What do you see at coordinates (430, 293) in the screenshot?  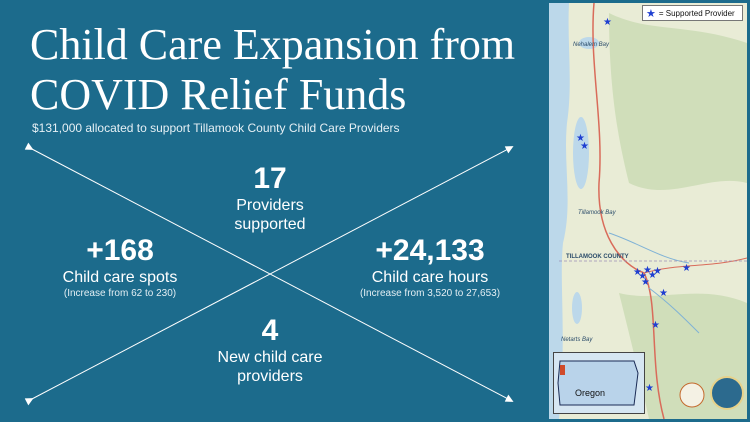 I see `stat-note: (Increase from 3,520 to 27,653)` at bounding box center [430, 293].